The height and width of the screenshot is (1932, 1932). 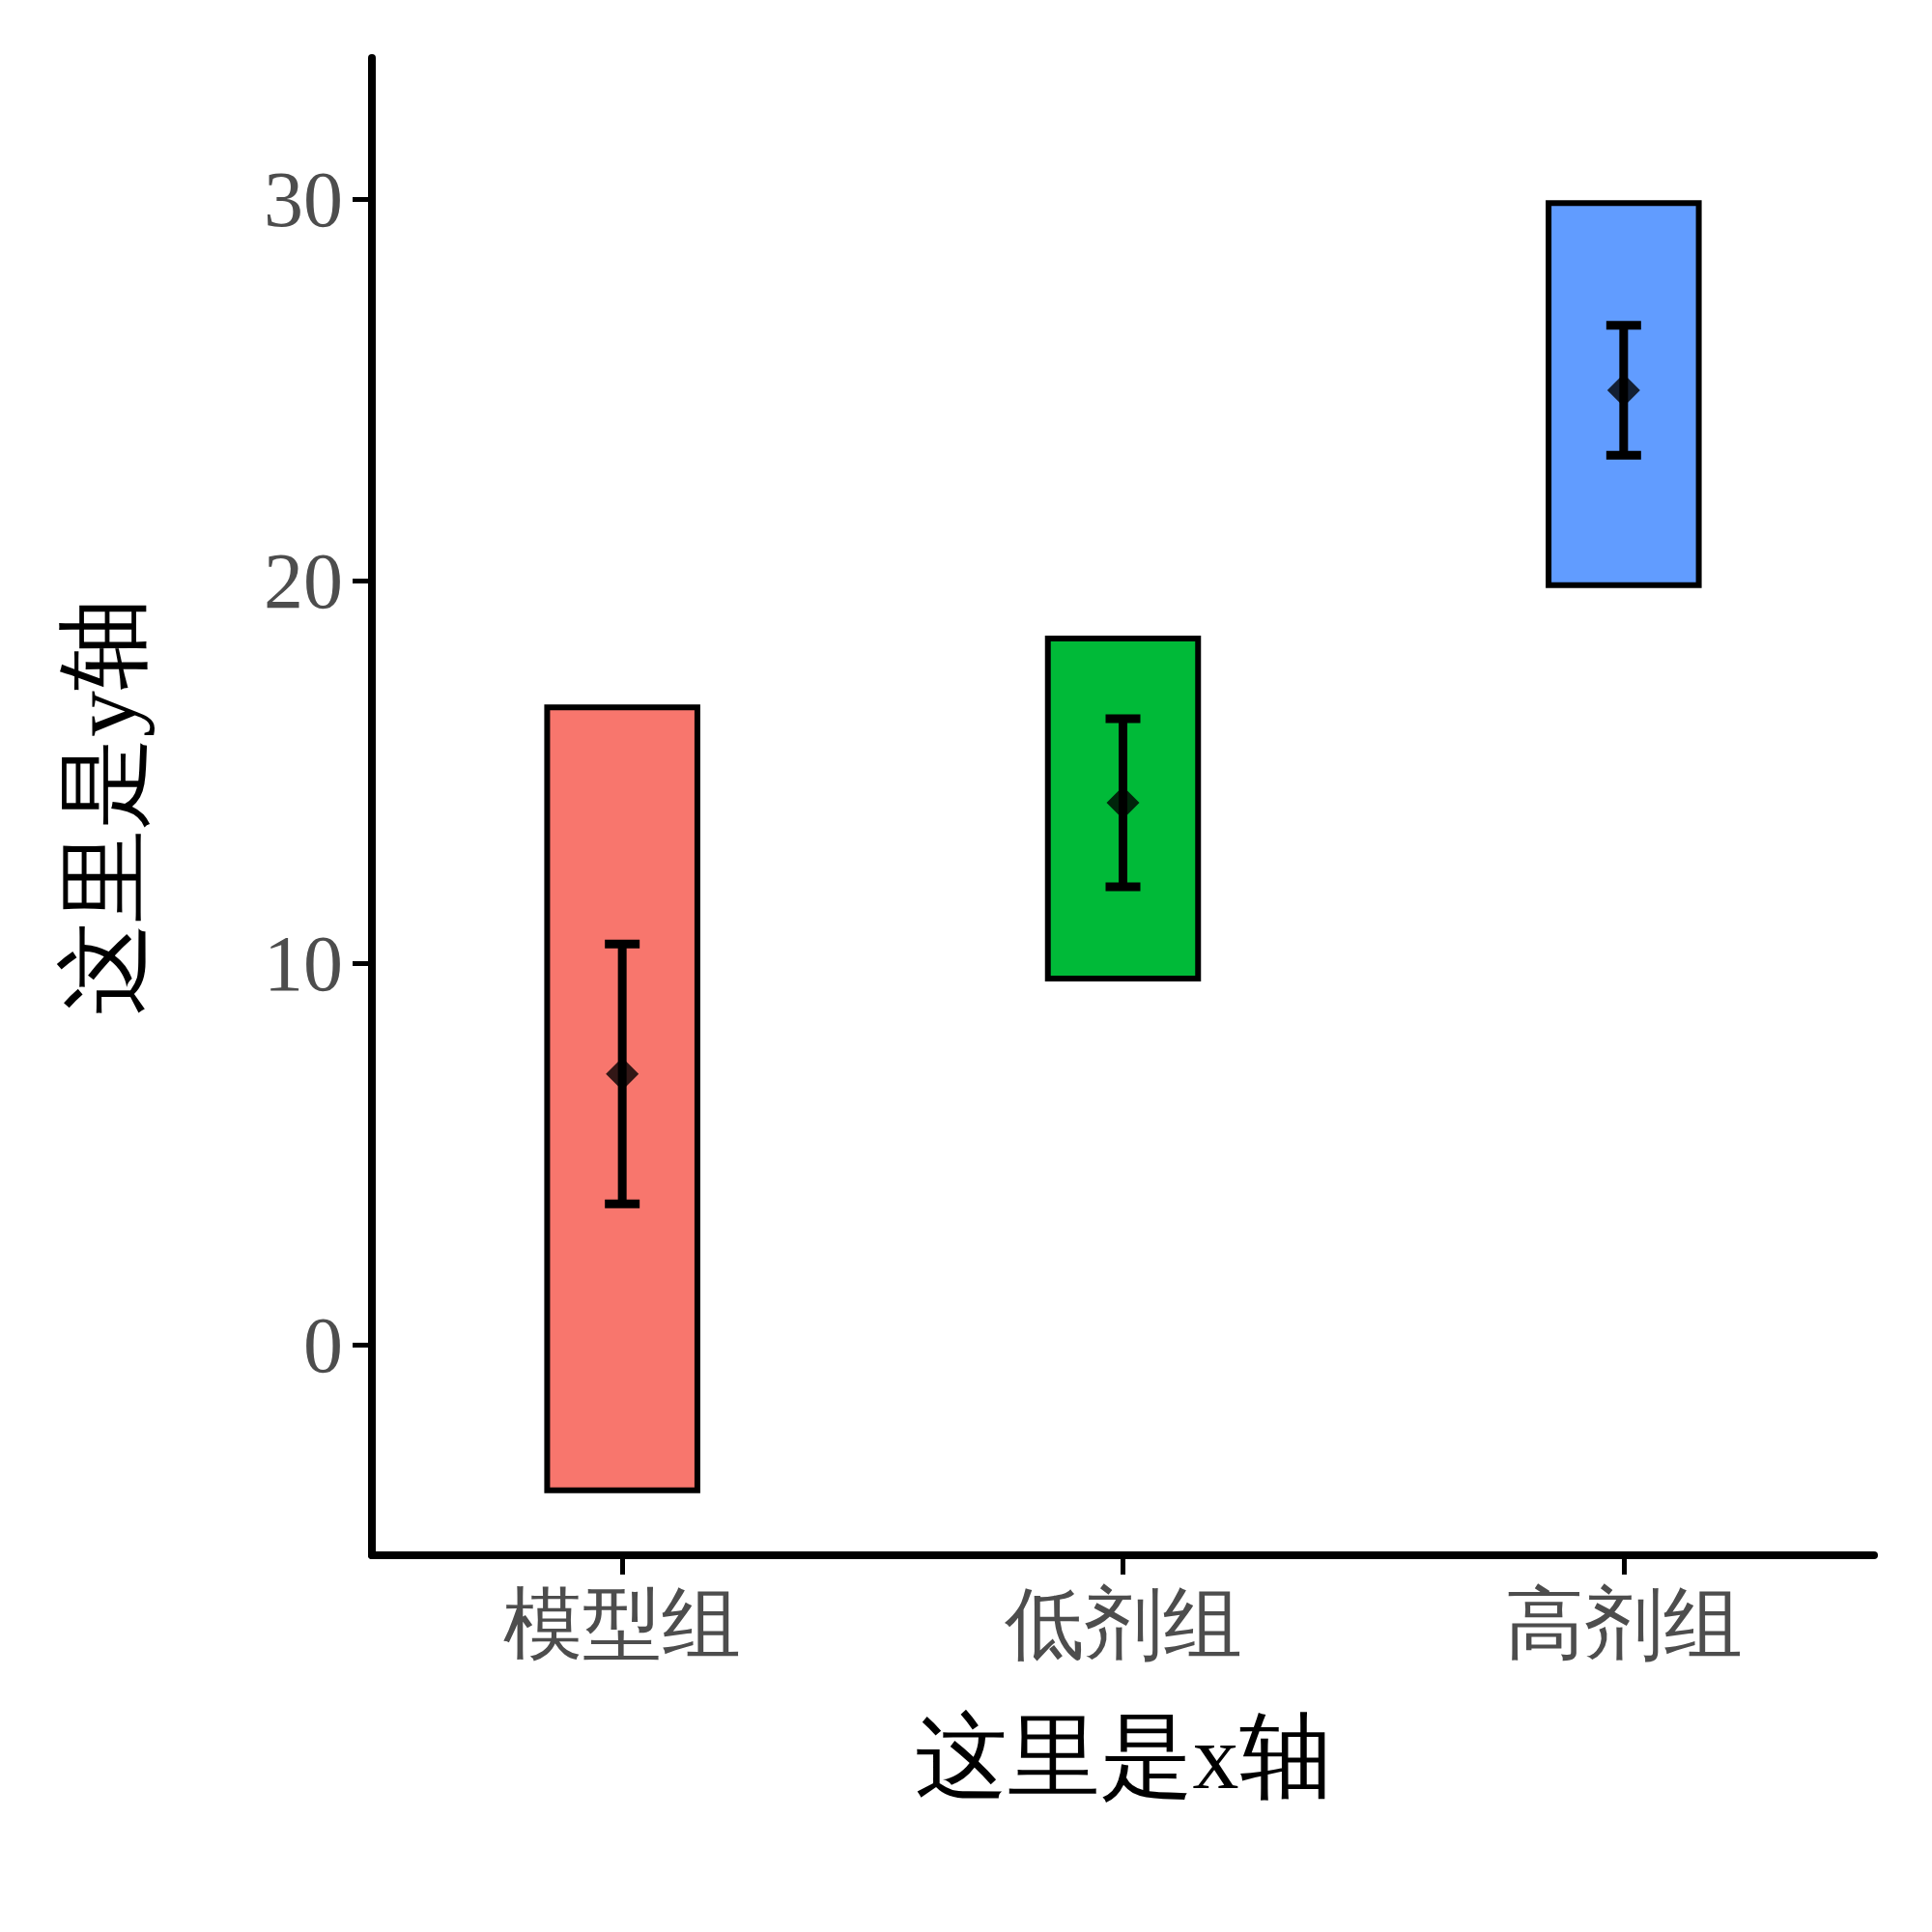 What do you see at coordinates (1123, 1756) in the screenshot?
I see `x-axis-title: 这里是x轴` at bounding box center [1123, 1756].